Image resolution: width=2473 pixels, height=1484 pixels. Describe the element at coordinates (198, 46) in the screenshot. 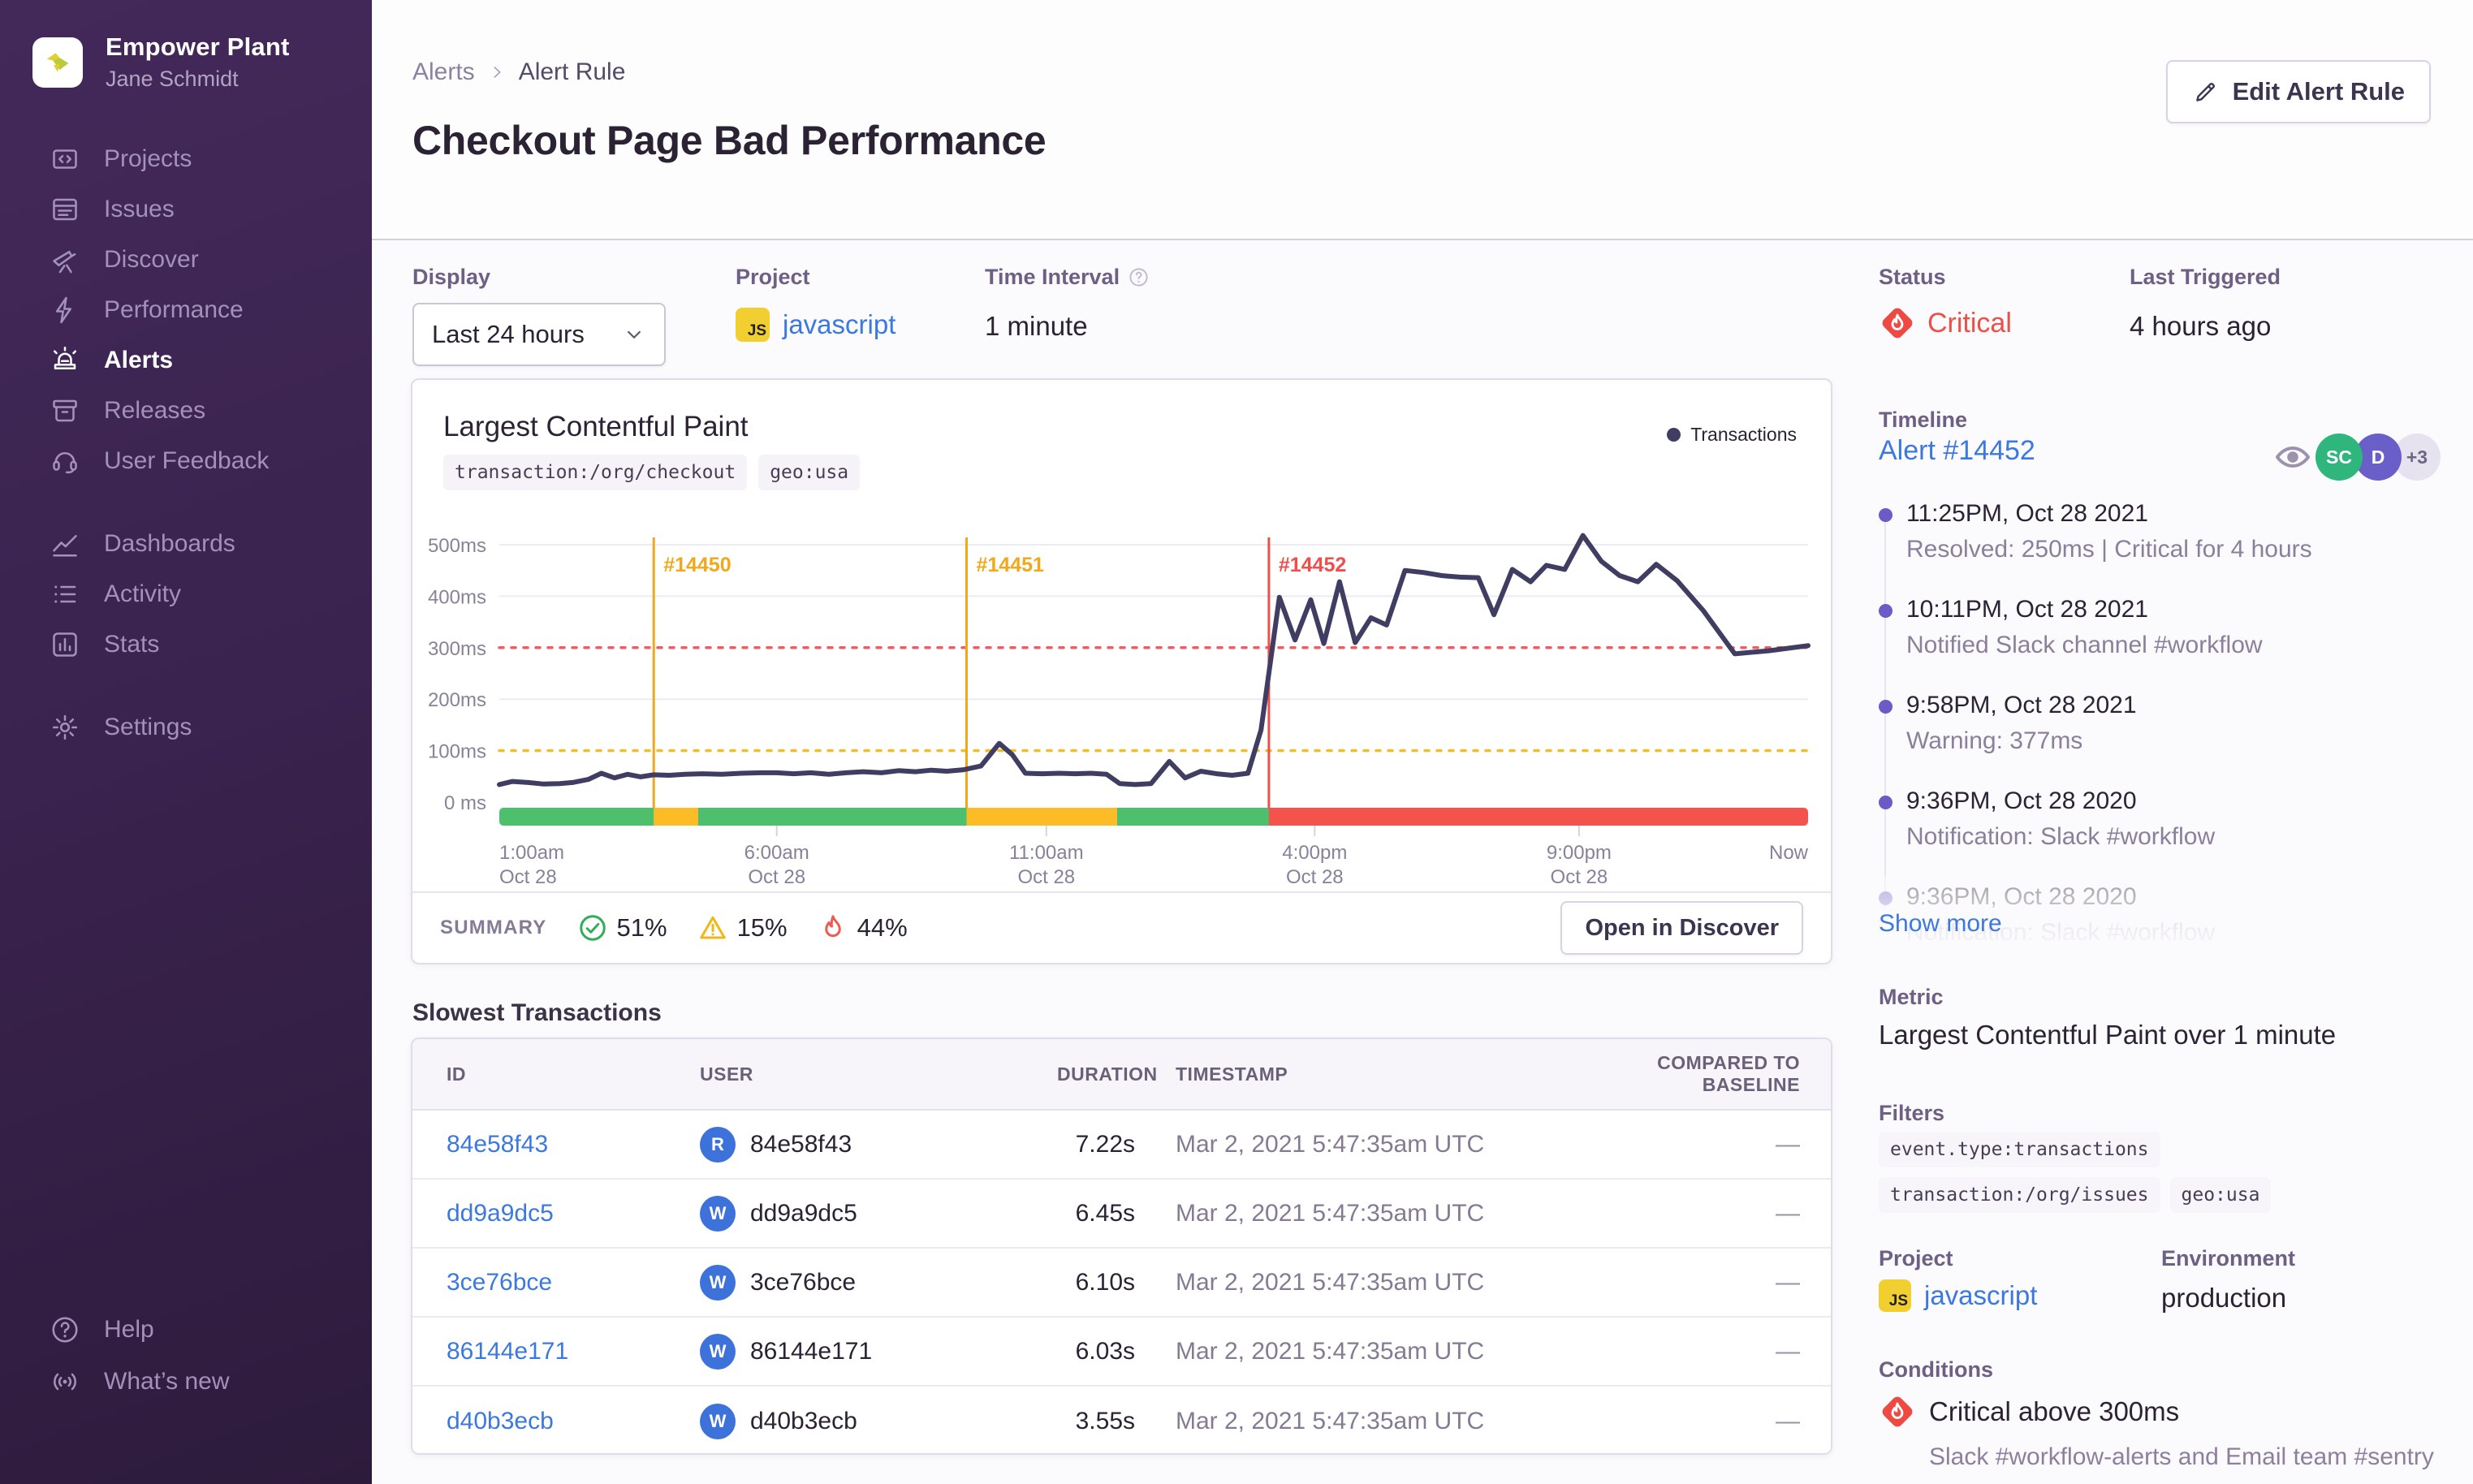

I see `org-name: Empower Plant` at that location.